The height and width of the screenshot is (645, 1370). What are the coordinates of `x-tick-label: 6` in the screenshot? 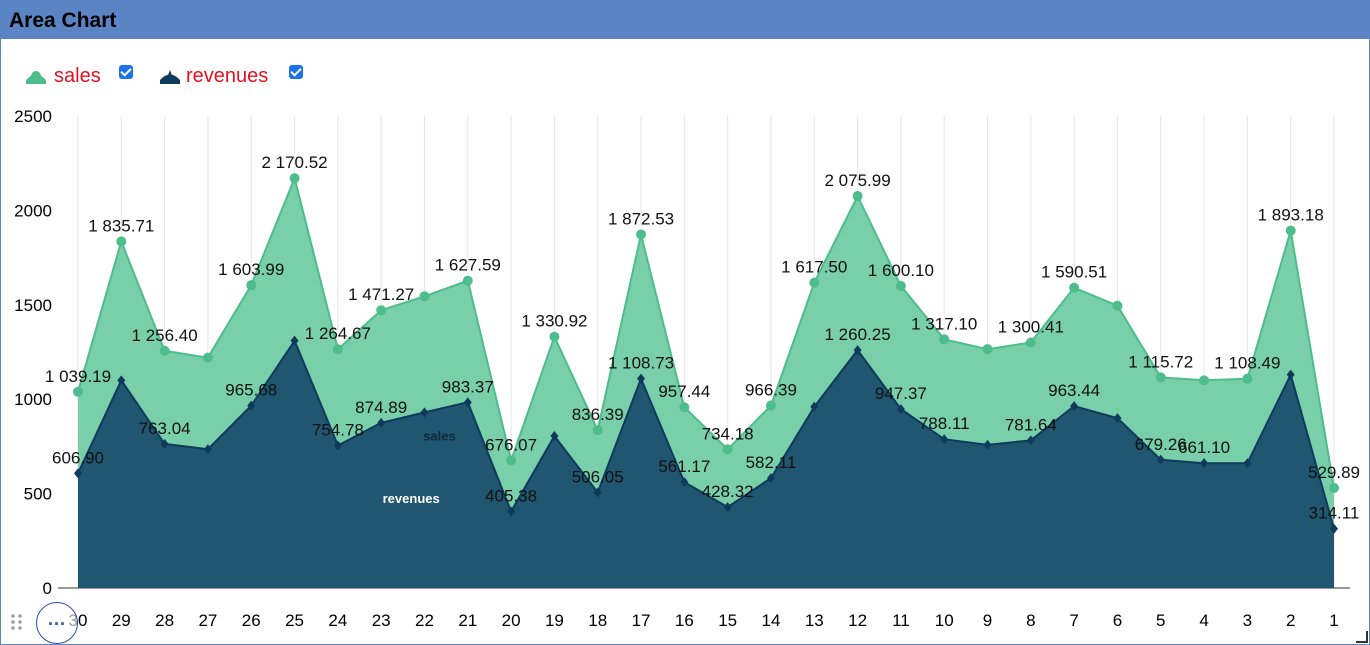 It's located at (1117, 620).